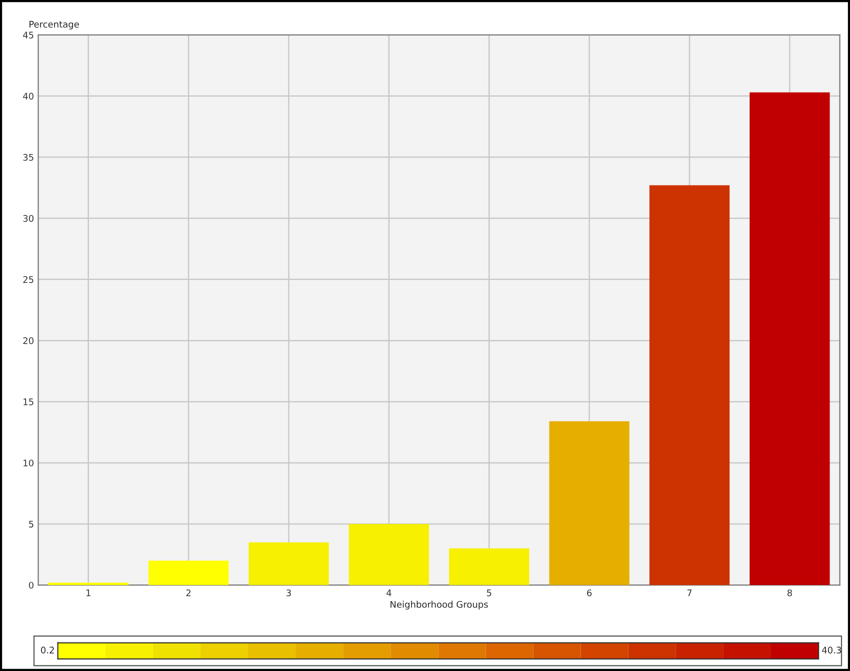 This screenshot has height=671, width=850. Describe the element at coordinates (789, 592) in the screenshot. I see `x-tick-label: 8` at that location.